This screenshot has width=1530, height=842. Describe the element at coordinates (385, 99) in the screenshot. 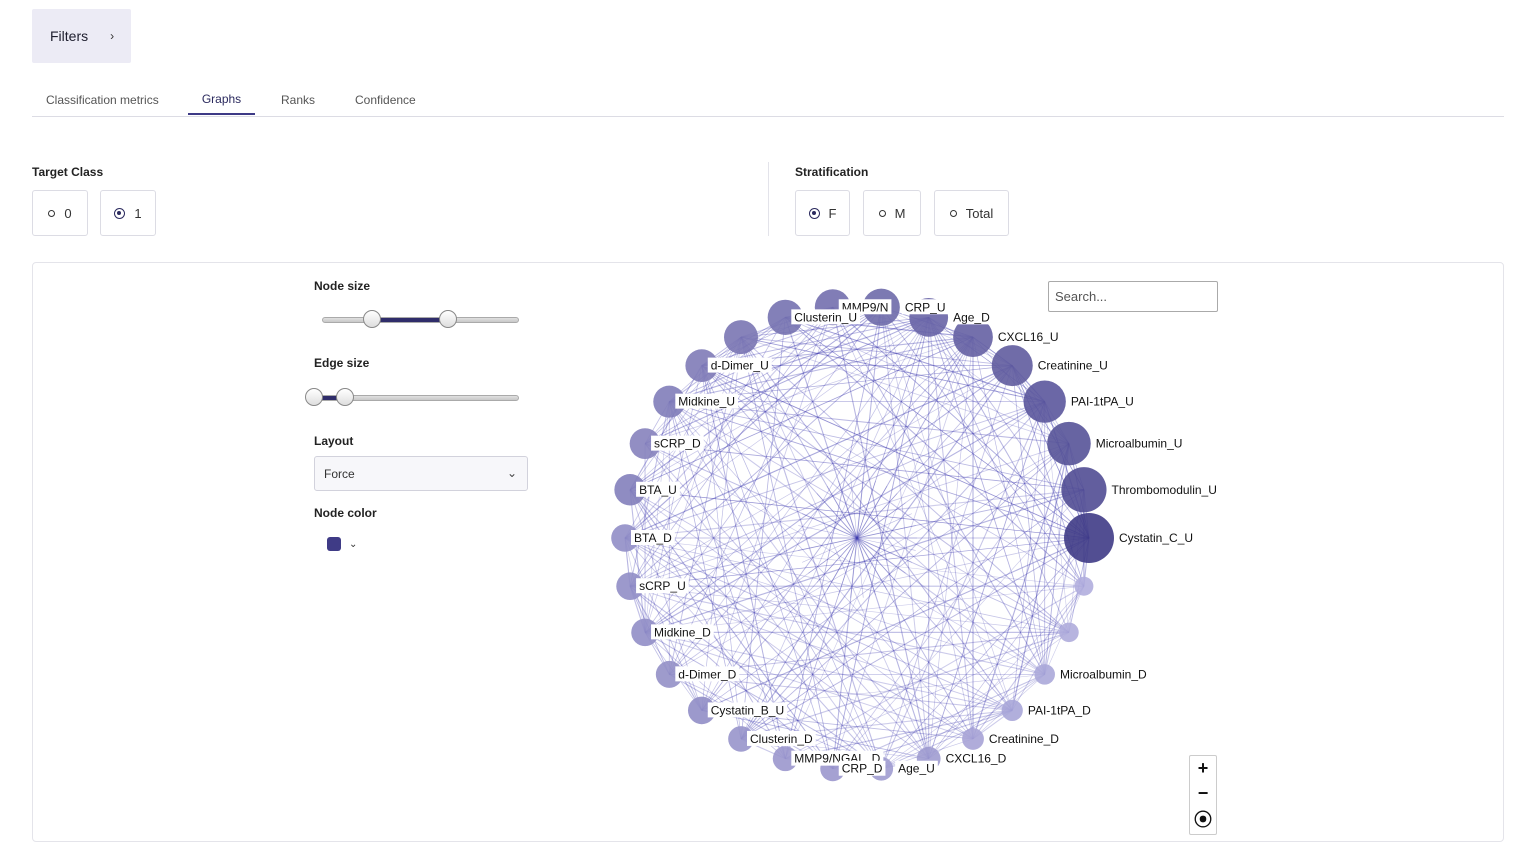

I see `tab-confidence: Confidence` at that location.